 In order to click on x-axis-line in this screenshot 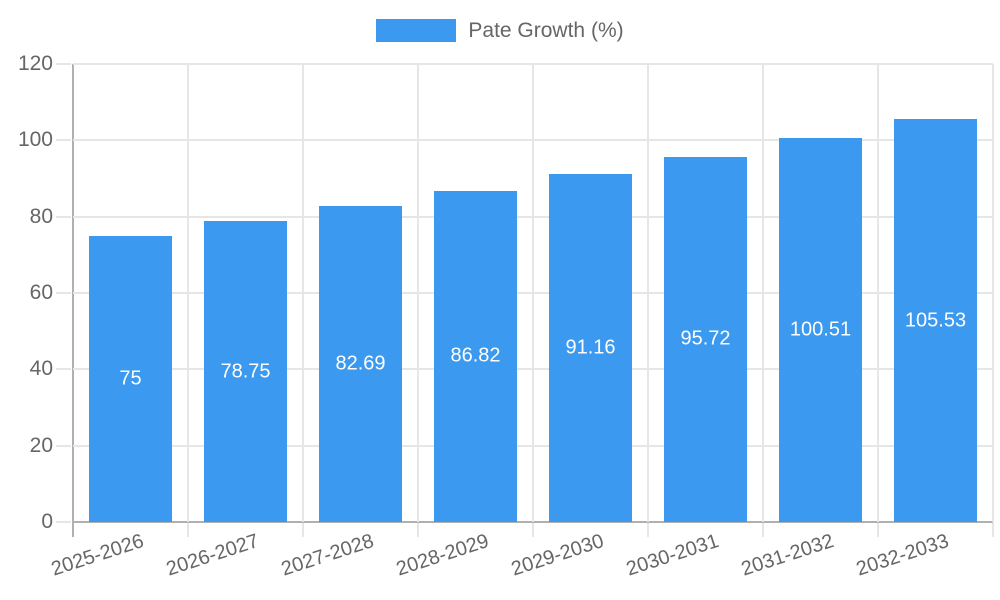, I will do `click(533, 522)`.